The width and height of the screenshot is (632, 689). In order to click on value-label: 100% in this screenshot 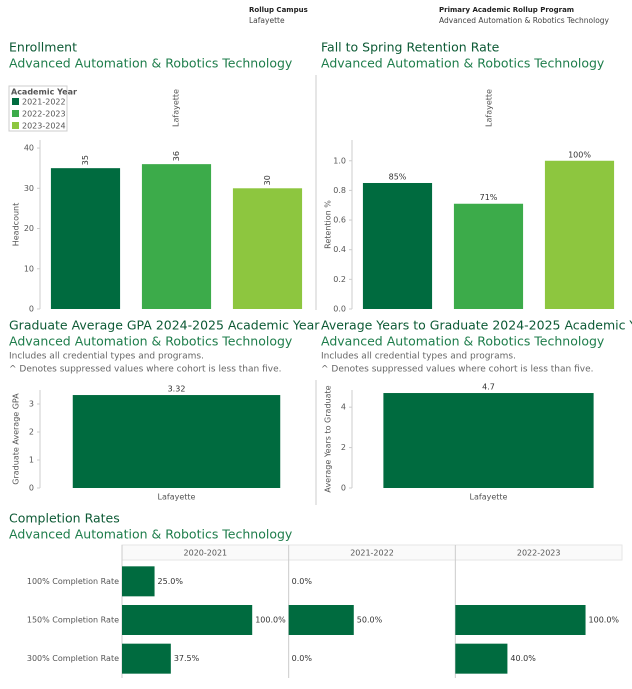, I will do `click(579, 154)`.